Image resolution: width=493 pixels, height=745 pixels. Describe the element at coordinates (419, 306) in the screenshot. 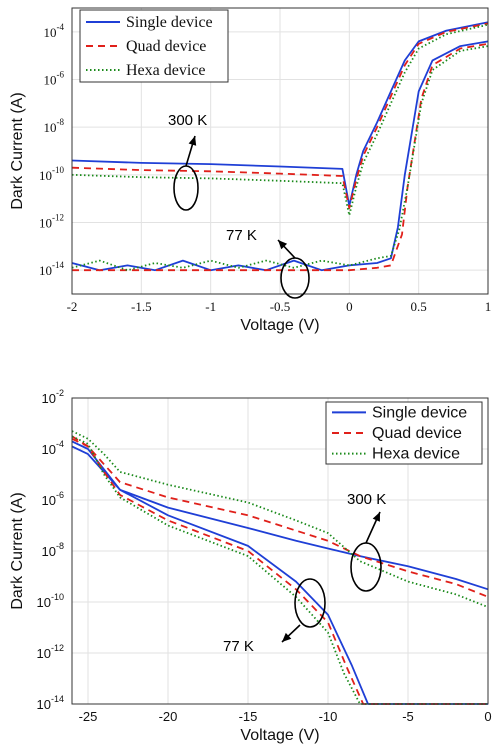

I see `x-tick-label: 0.5` at that location.